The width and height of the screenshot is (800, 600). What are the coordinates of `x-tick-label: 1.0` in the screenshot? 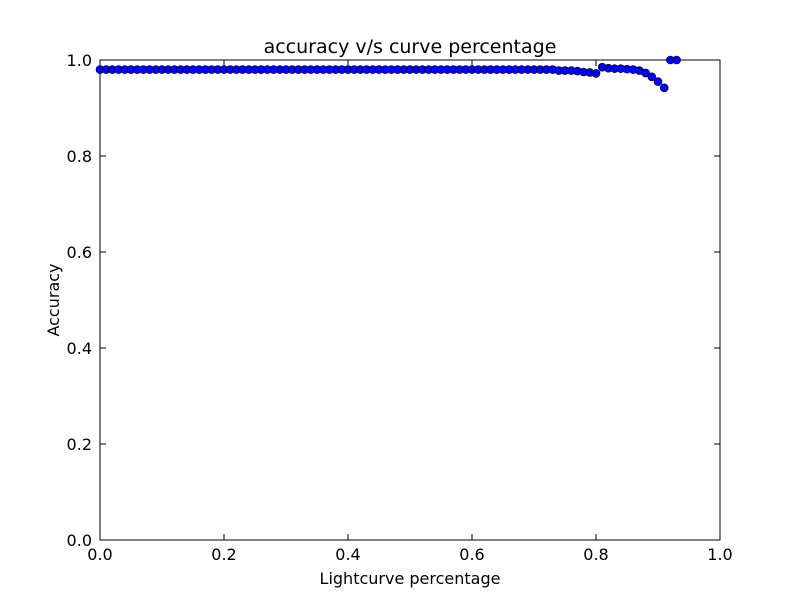 It's located at (719, 554).